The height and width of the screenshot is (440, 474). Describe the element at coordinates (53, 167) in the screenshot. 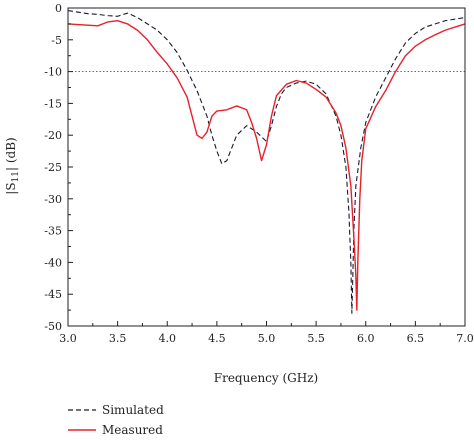

I see `y-tick-label: -25` at that location.